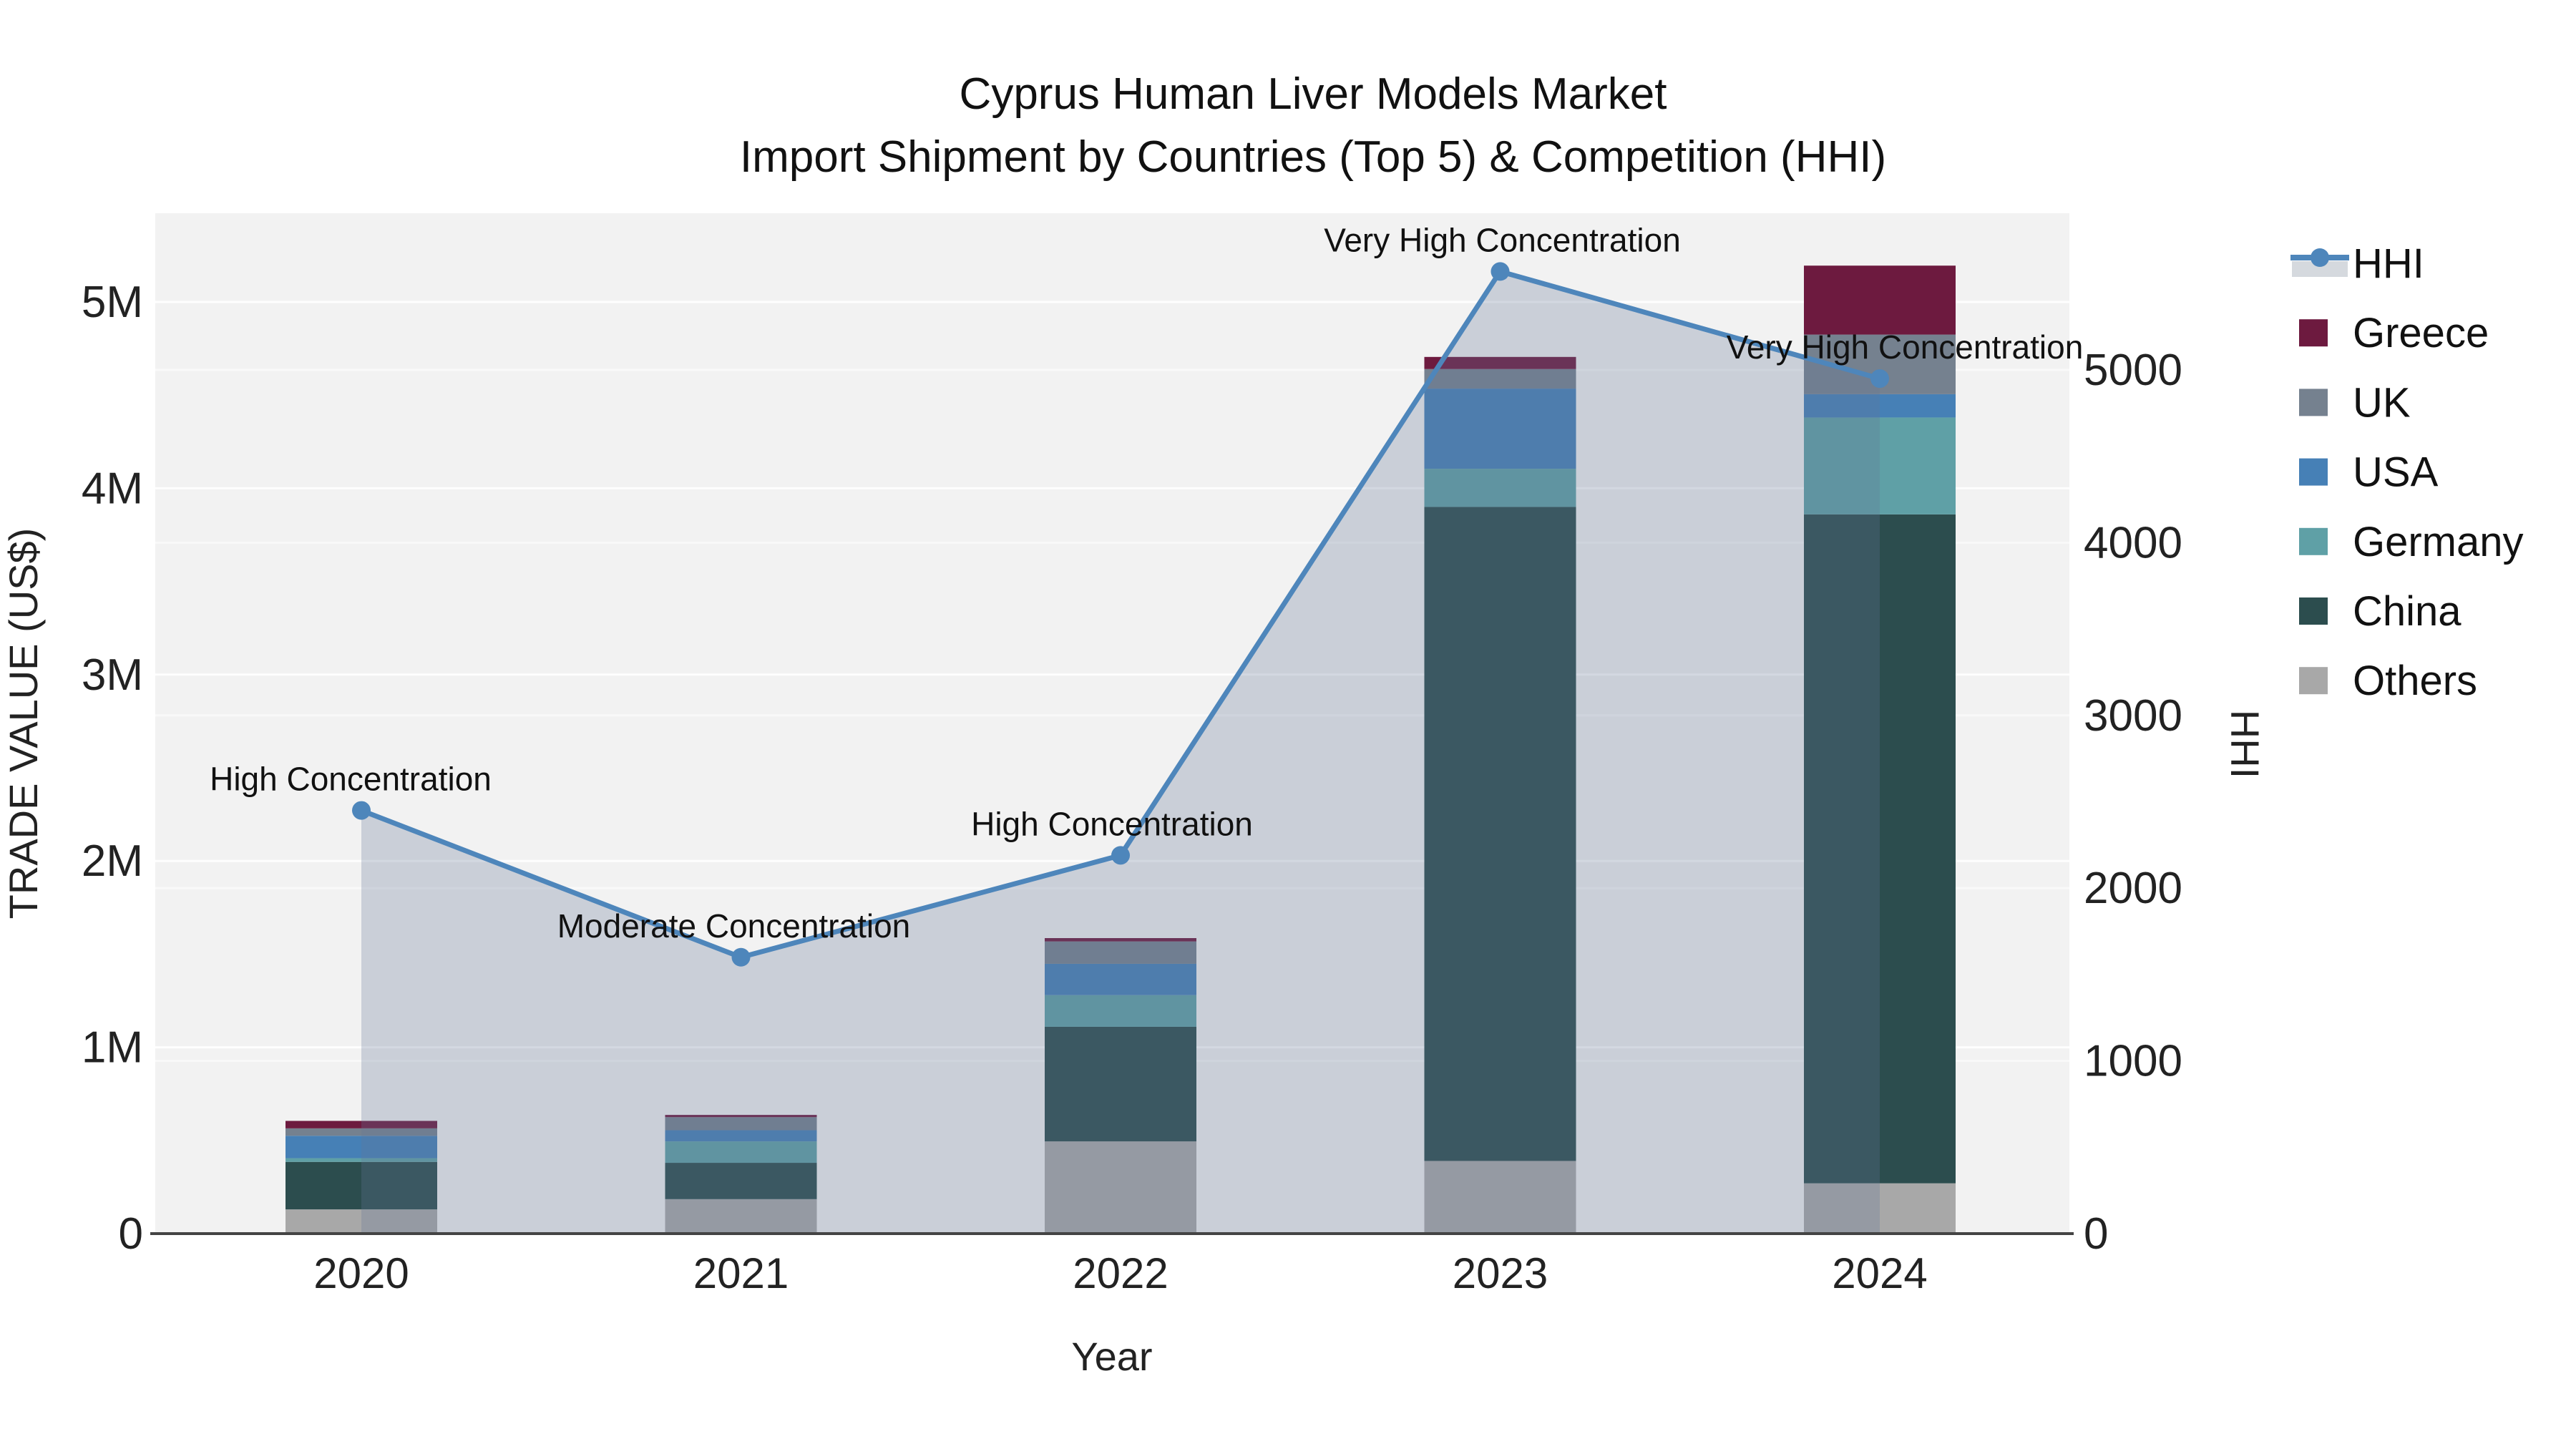 The height and width of the screenshot is (1449, 2576). Describe the element at coordinates (1880, 406) in the screenshot. I see `bar-segment-2024-USA` at that location.